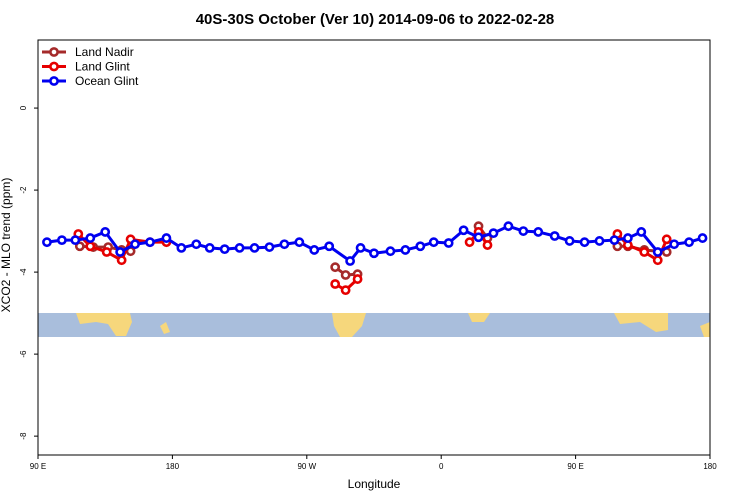 The height and width of the screenshot is (500, 750). What do you see at coordinates (23, 354) in the screenshot?
I see `y-tick-label: -6` at bounding box center [23, 354].